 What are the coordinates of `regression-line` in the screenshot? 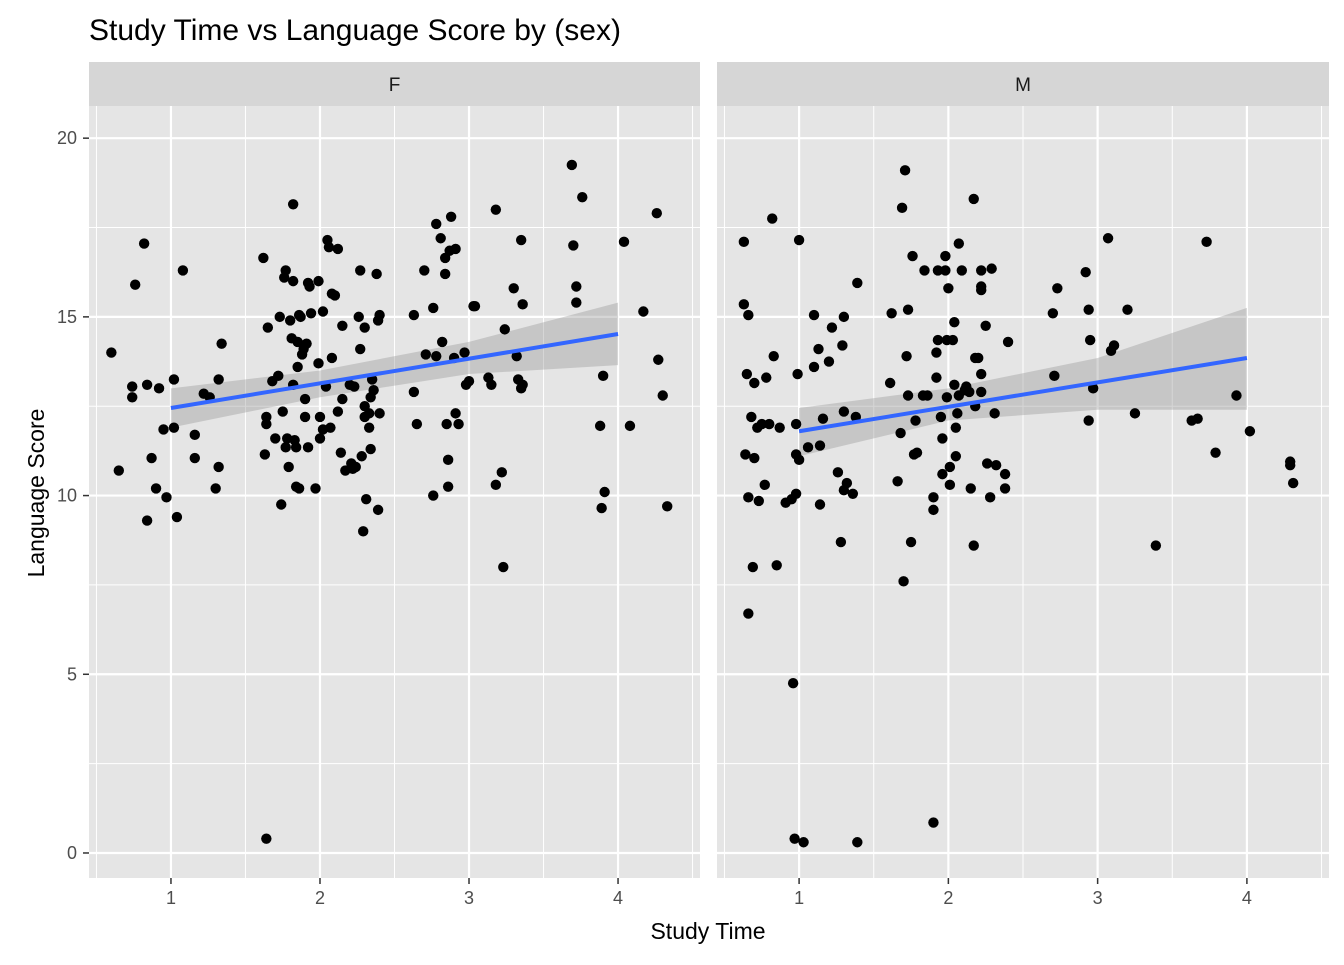 It's located at (1023, 394).